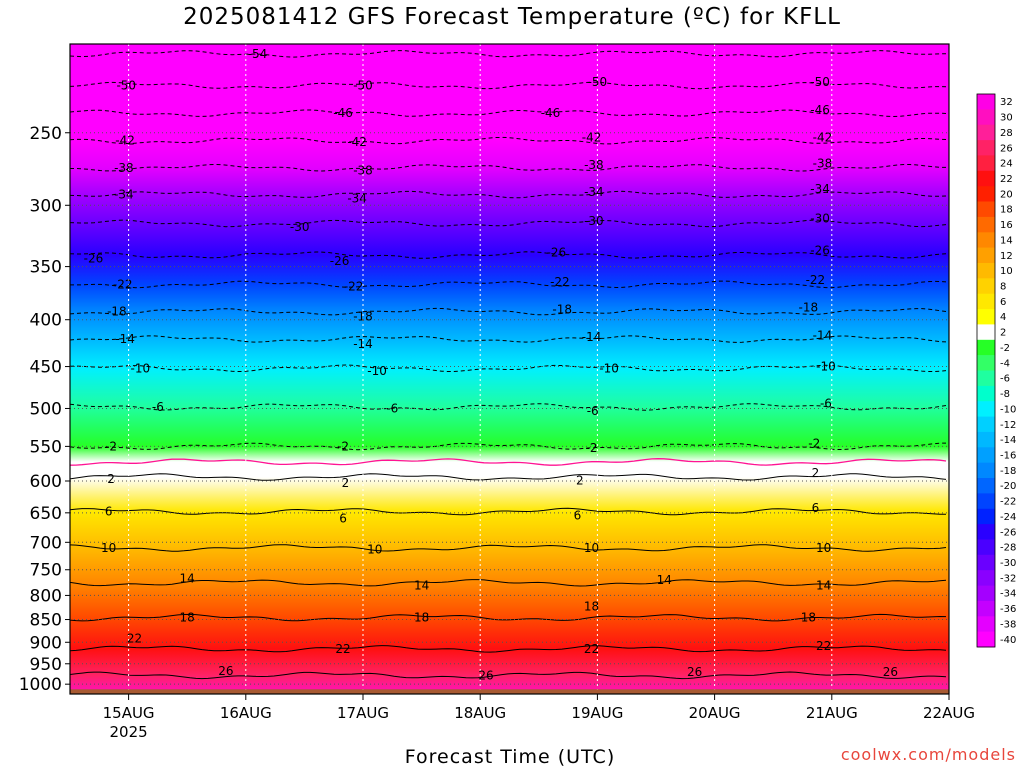 The image size is (1024, 768). I want to click on colorbar-label: -26, so click(1008, 532).